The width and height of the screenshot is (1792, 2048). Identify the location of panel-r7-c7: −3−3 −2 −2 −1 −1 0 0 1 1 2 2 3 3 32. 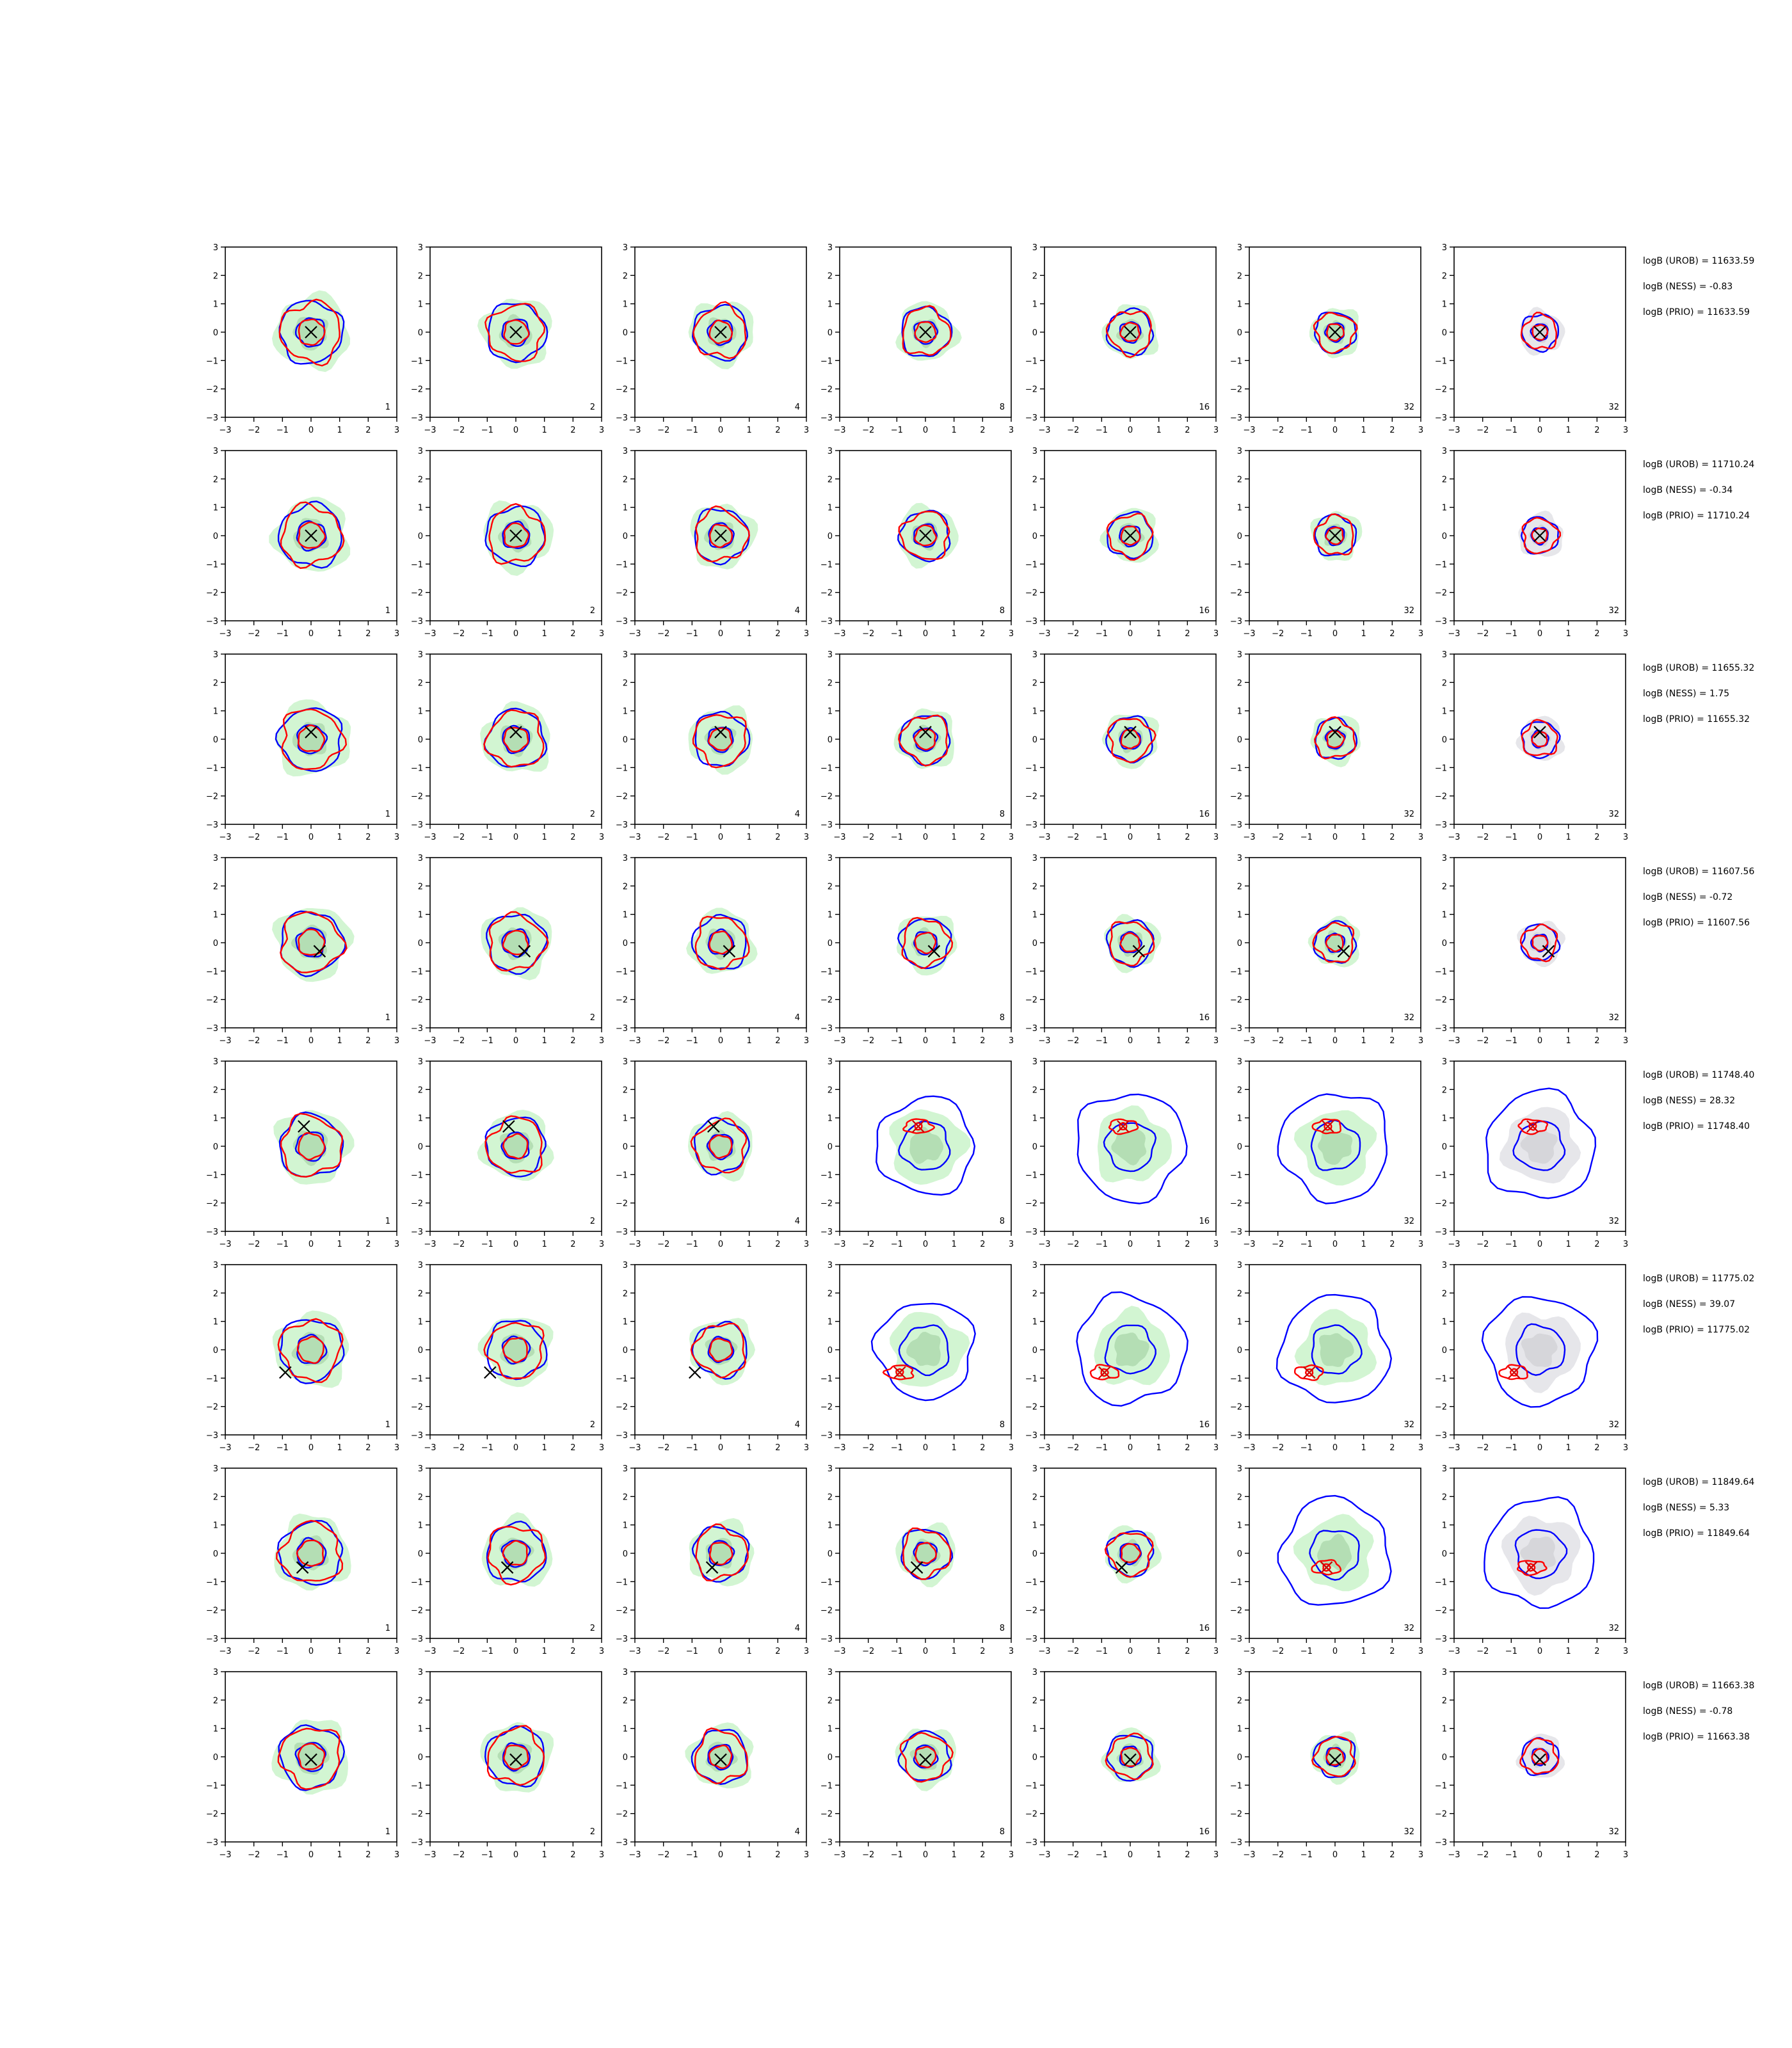
(1531, 1560).